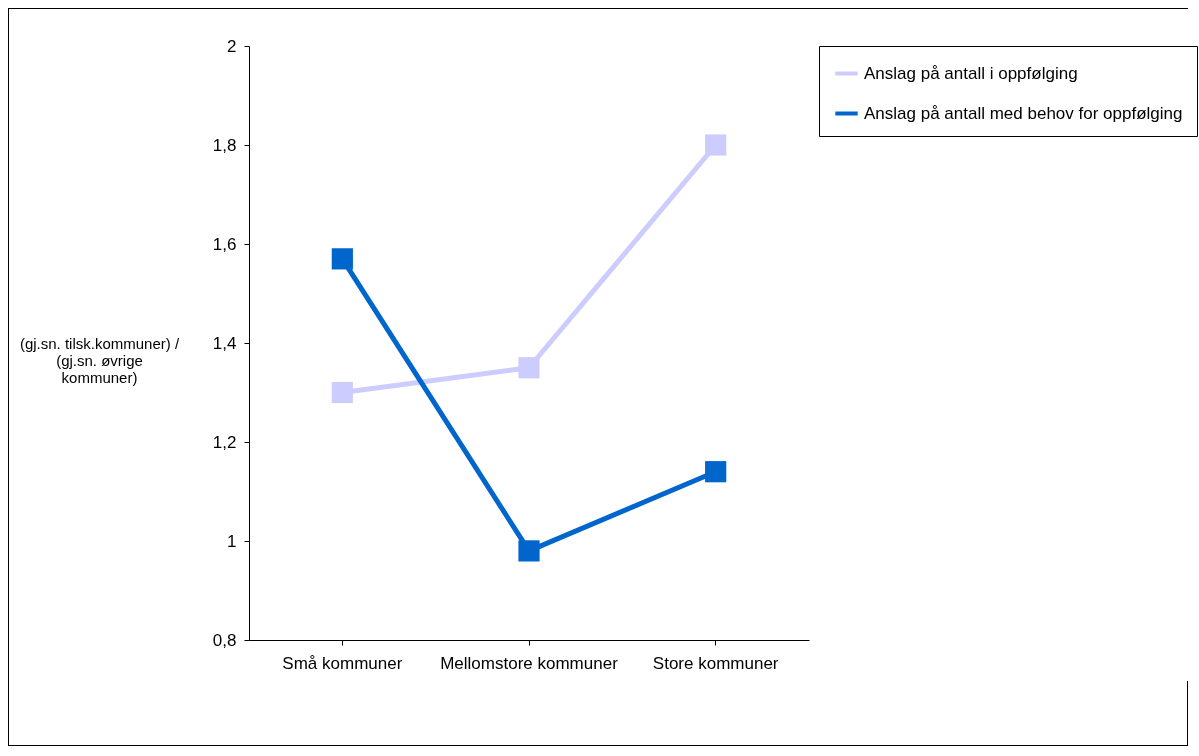 This screenshot has width=1199, height=756. Describe the element at coordinates (342, 663) in the screenshot. I see `x-tick-label: Små kommuner` at that location.